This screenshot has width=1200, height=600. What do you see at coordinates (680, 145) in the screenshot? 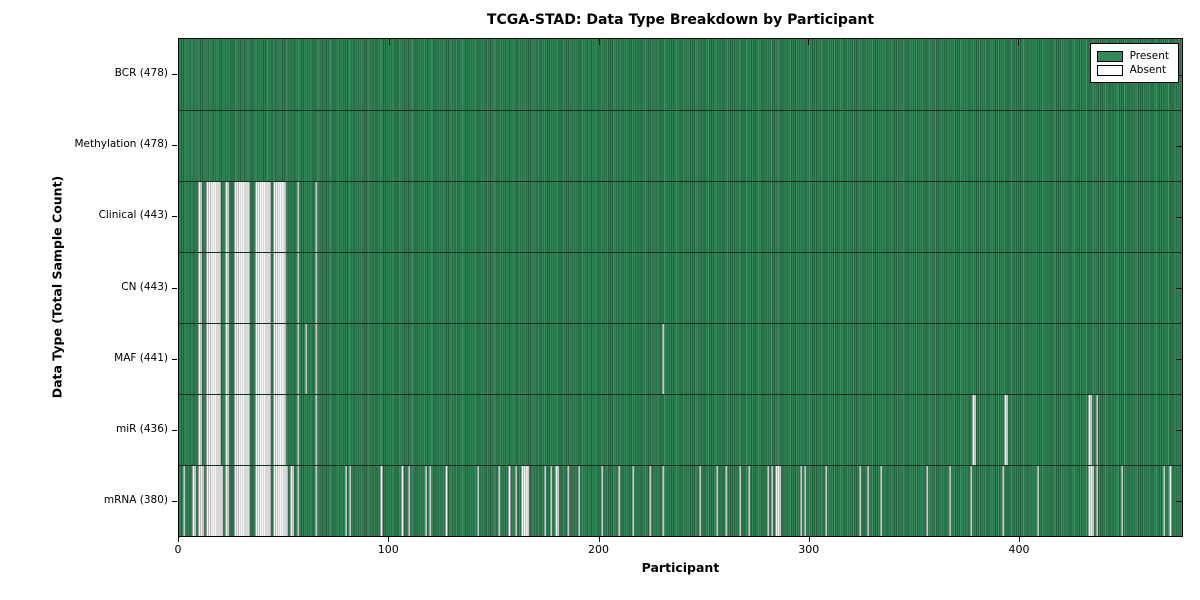
I see `heat-row-methylation` at bounding box center [680, 145].